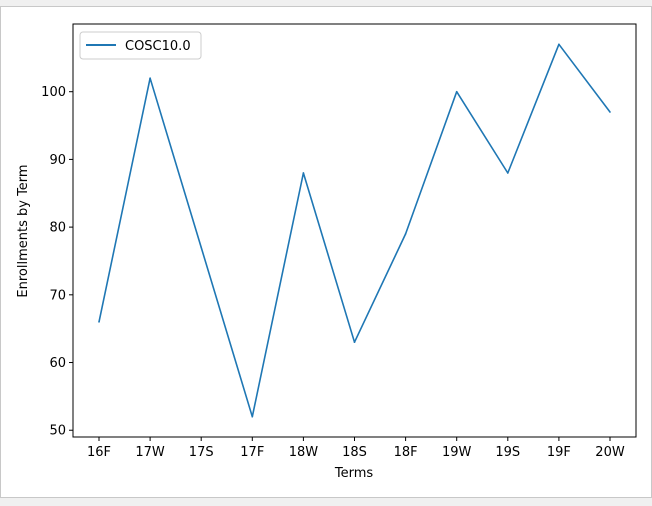 Image resolution: width=652 pixels, height=506 pixels. Describe the element at coordinates (57, 262) in the screenshot. I see `y-axis-ticks: 50 60 70 80 90 100` at that location.